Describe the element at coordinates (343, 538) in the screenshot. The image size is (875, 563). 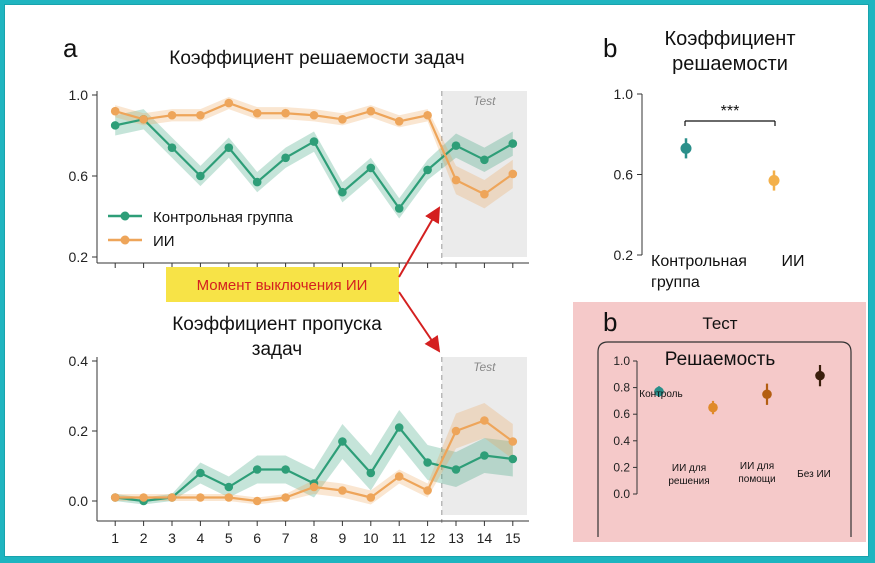
I see `x-tick-label: 9` at that location.